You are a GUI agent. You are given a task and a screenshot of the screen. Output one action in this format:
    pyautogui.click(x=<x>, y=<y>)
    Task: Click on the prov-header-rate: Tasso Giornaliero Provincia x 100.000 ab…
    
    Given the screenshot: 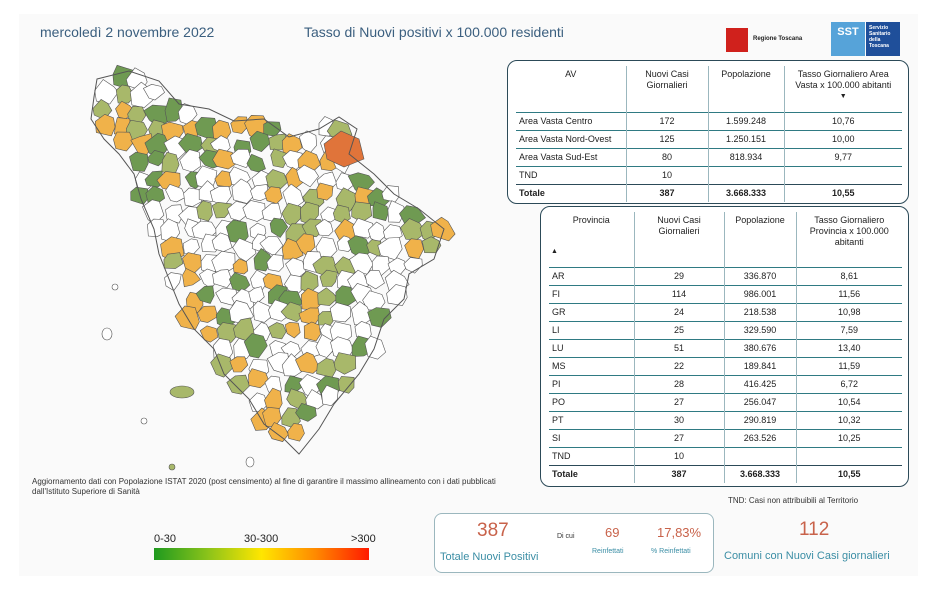 What is the action you would take?
    pyautogui.click(x=848, y=239)
    